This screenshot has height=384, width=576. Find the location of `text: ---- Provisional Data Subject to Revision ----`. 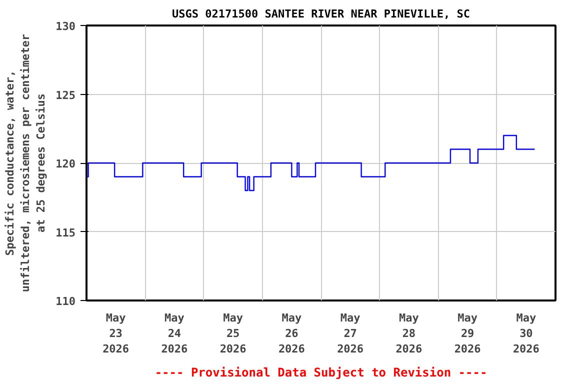

text: ---- Provisional Data Subject to Revision ---- is located at coordinates (321, 373).